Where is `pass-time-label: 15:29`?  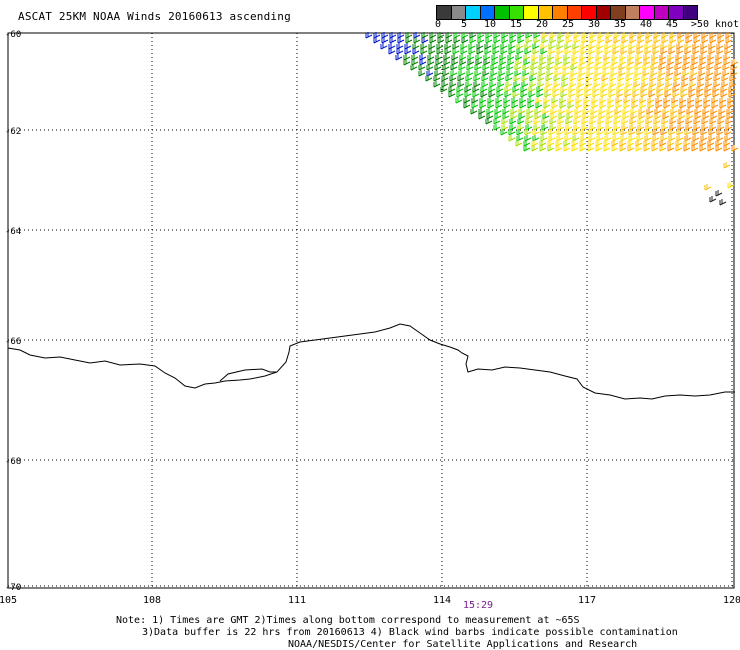
pass-time-label: 15:29 is located at coordinates (478, 605).